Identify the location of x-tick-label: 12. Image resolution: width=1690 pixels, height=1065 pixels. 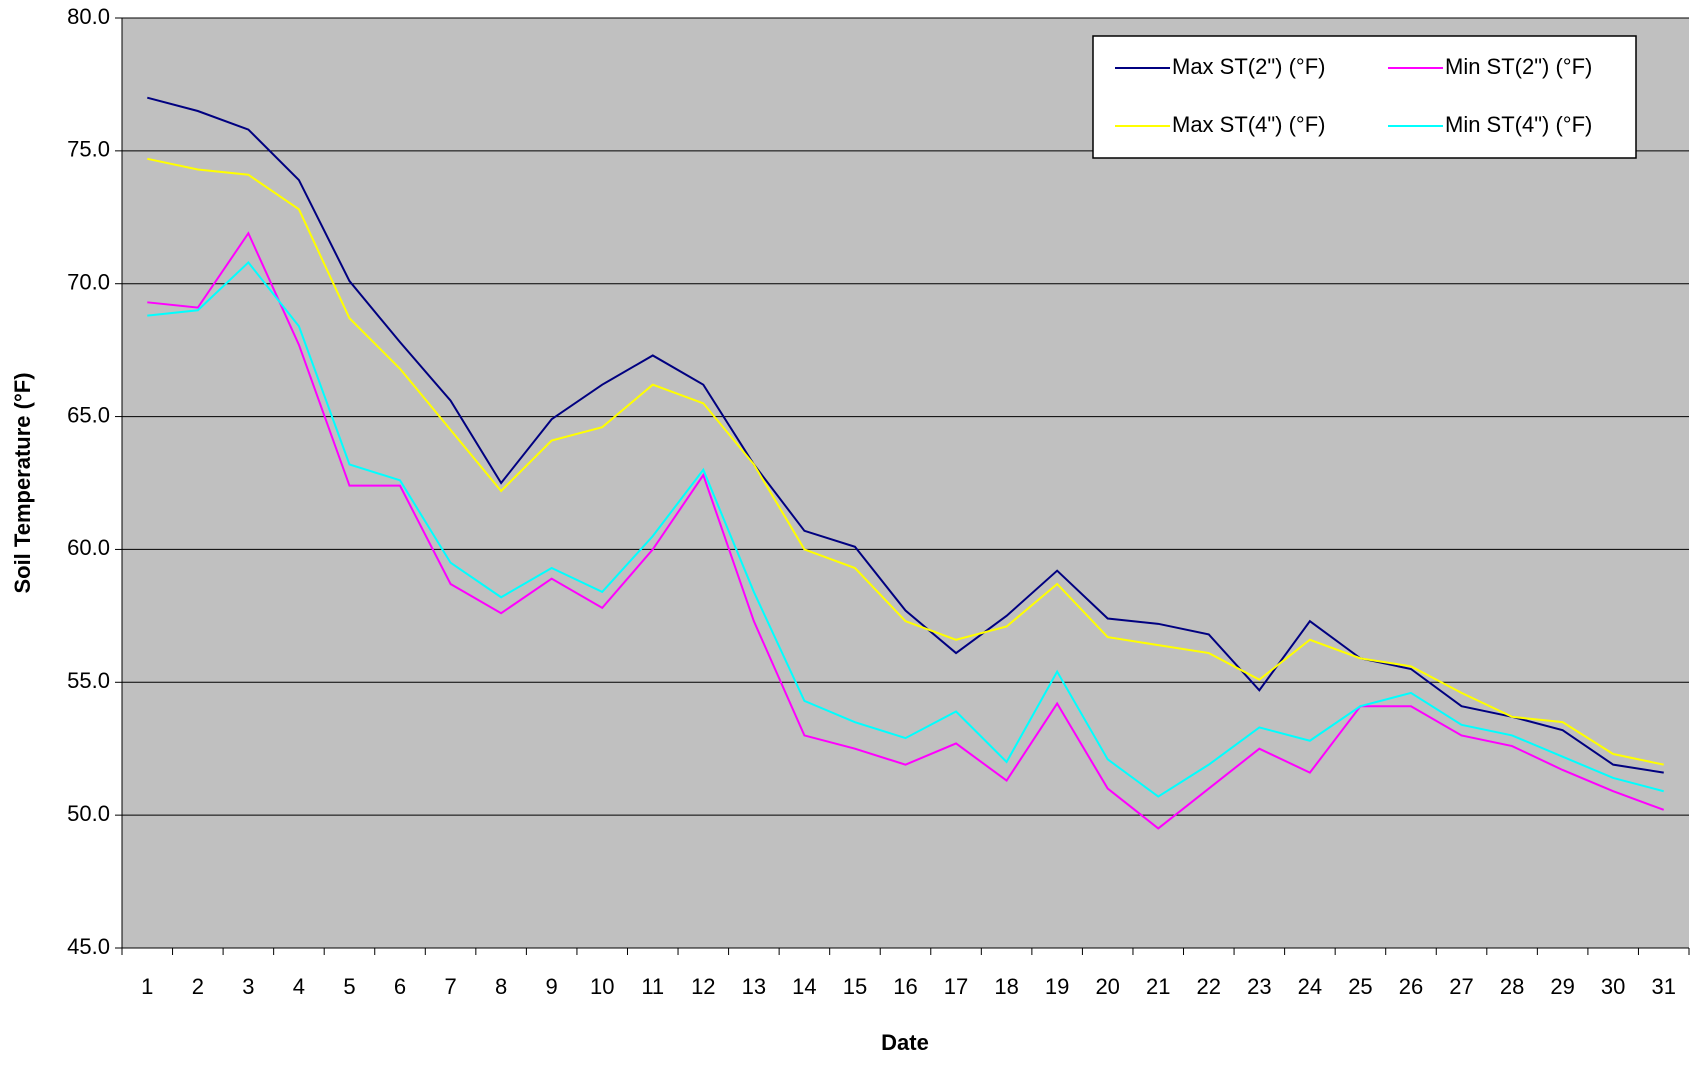
(703, 986).